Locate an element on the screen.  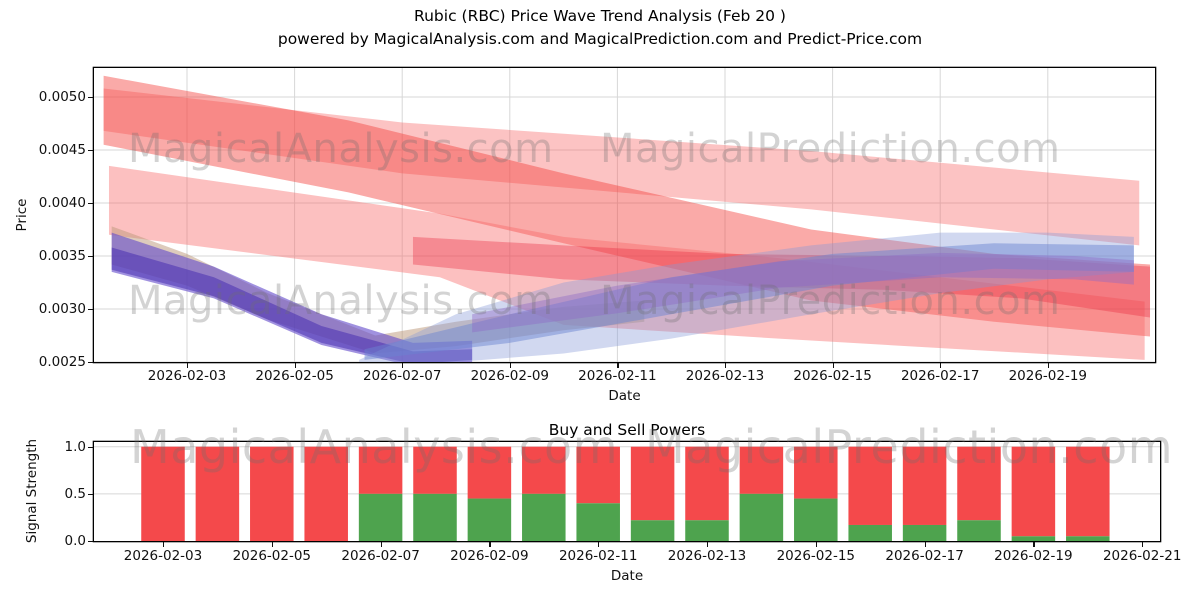
wave-band-violet-mid is located at coordinates (803, 292).